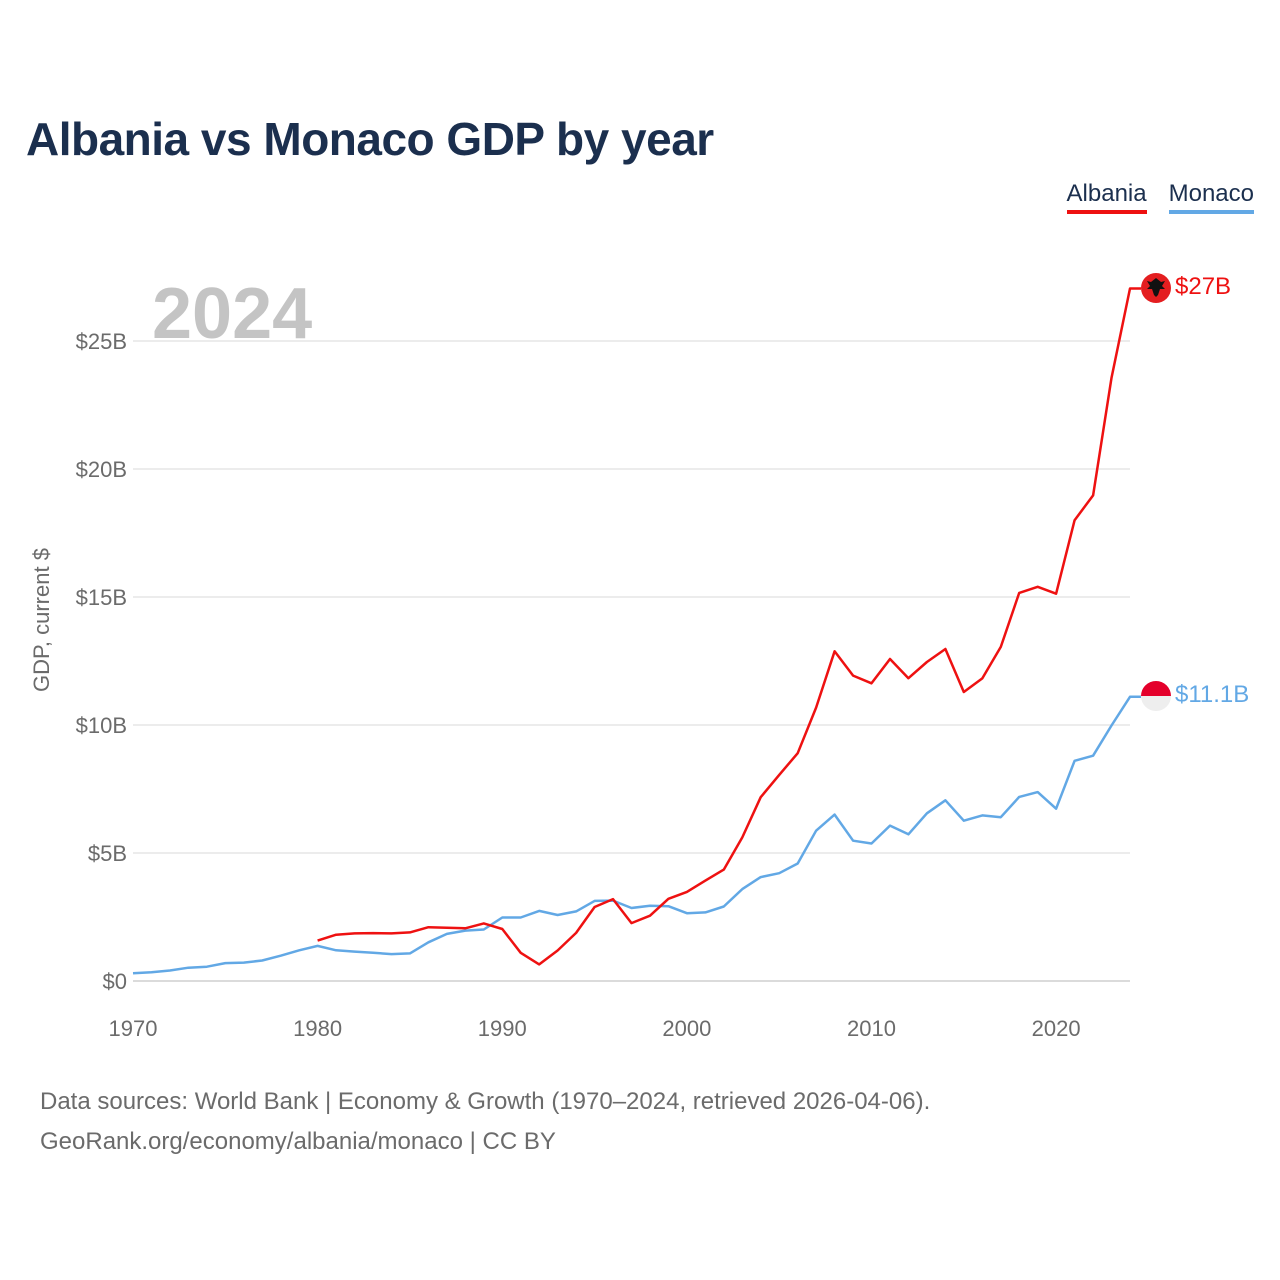 The width and height of the screenshot is (1280, 1280). Describe the element at coordinates (1156, 288) in the screenshot. I see `albania-flag-icon` at that location.